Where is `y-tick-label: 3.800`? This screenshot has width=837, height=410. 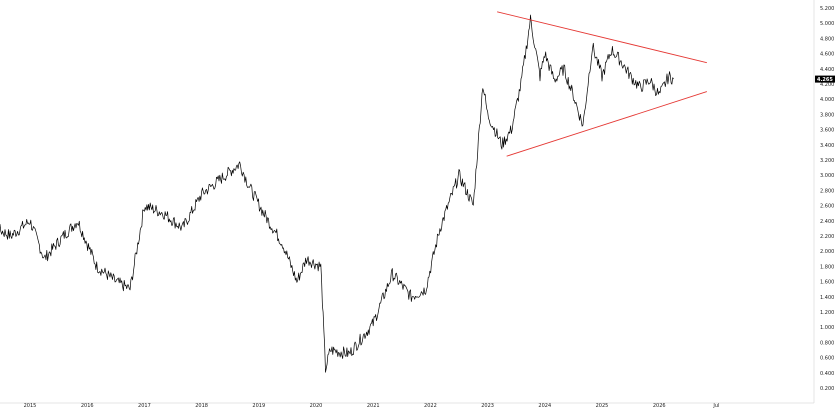 y-tick-label: 3.800 is located at coordinates (827, 115).